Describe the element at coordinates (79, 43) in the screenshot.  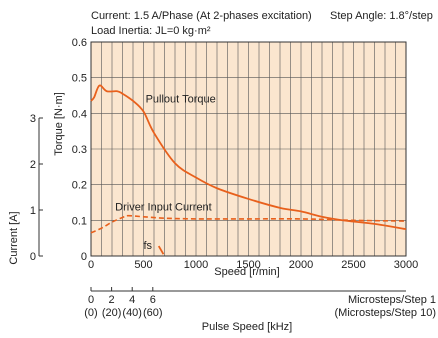
I see `y-tick-label: 0.6` at that location.